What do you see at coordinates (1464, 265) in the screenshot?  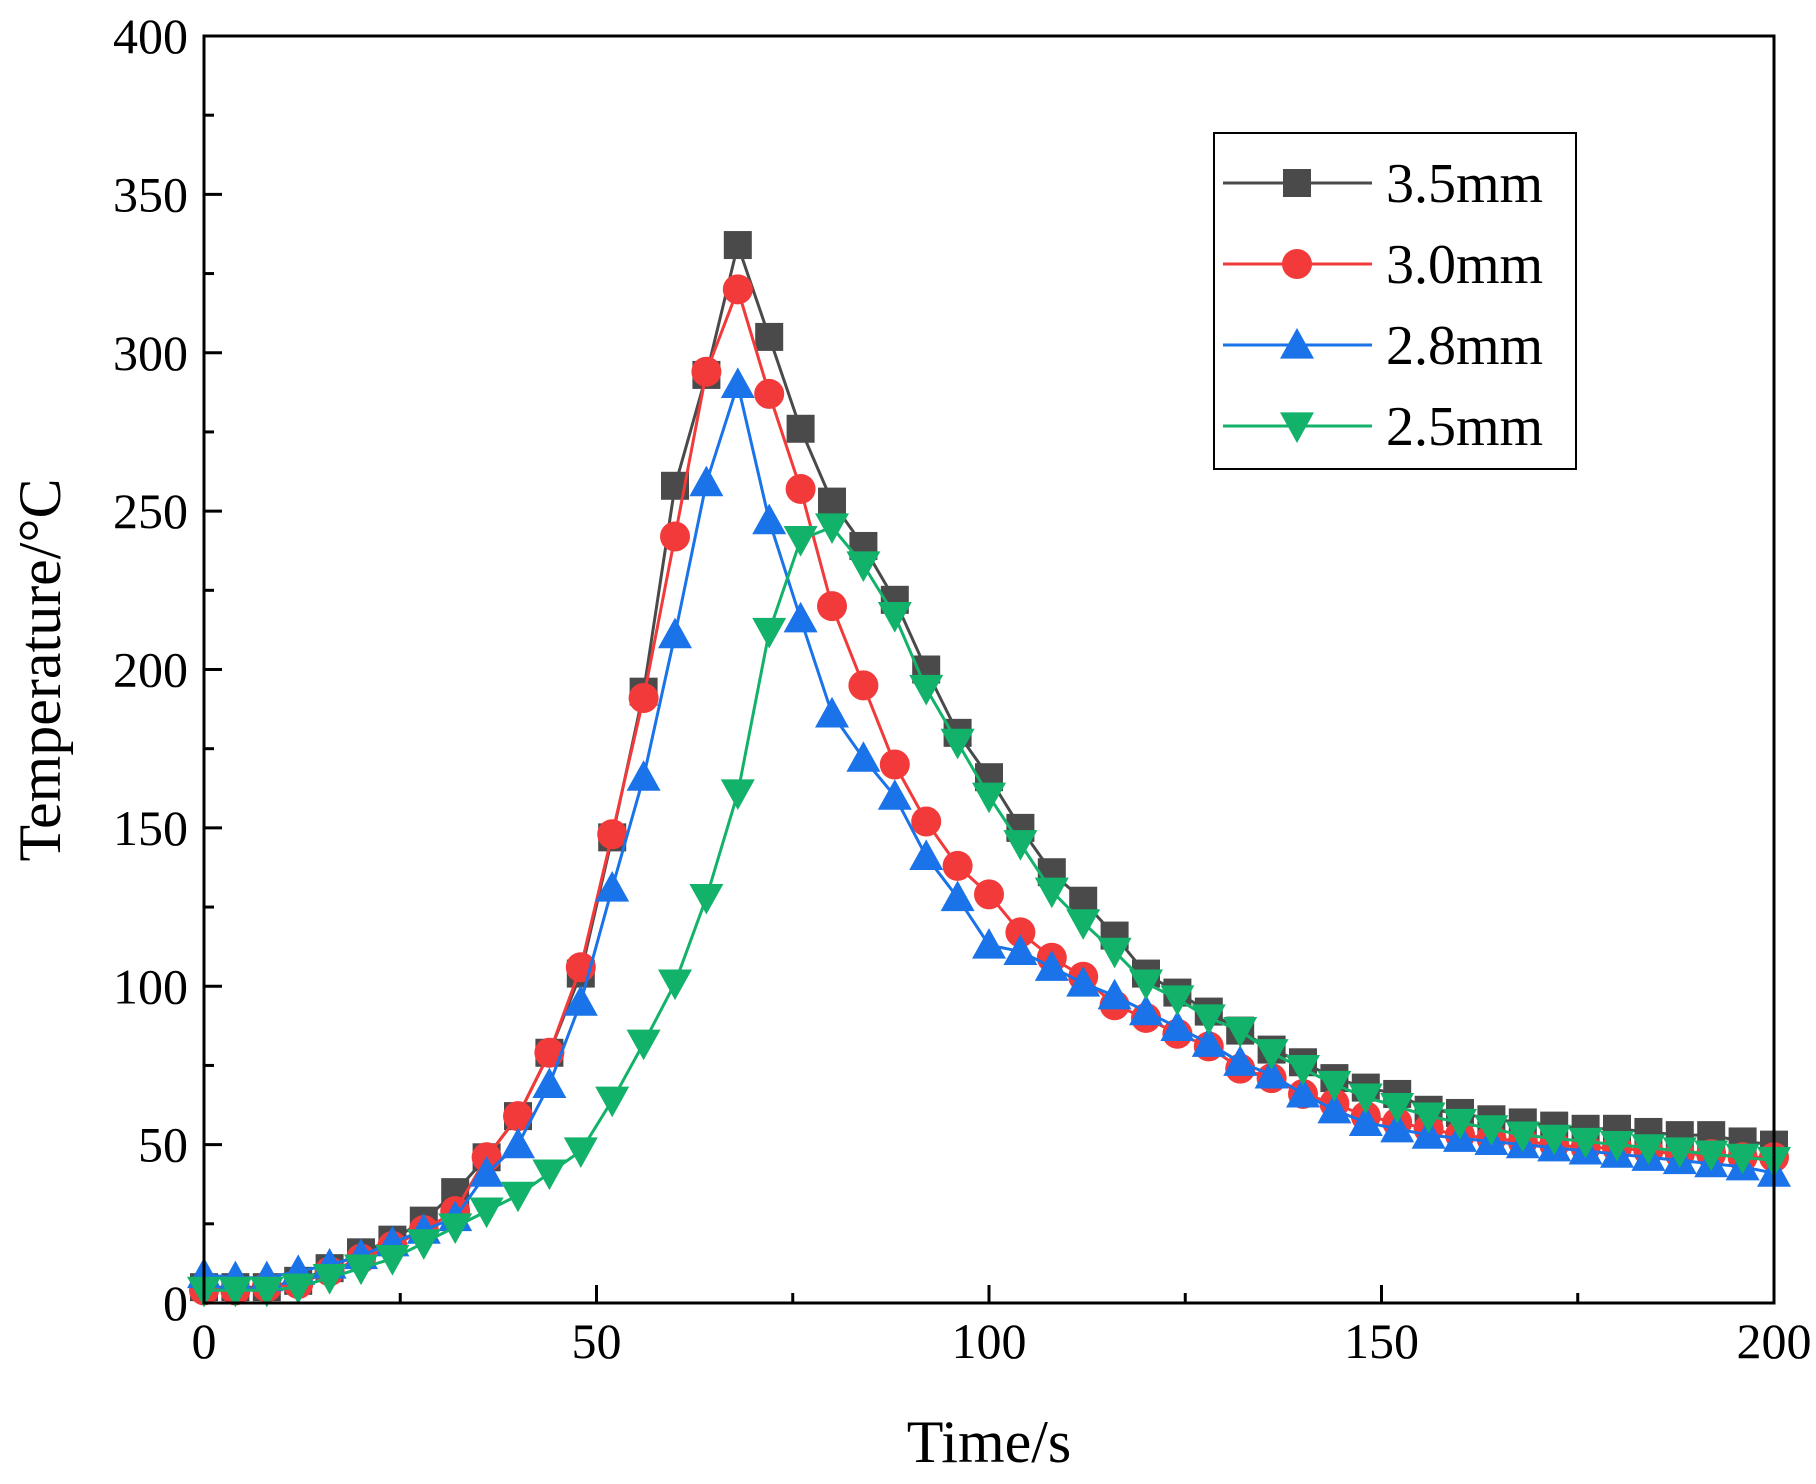 I see `legend-label: 3.0mm` at bounding box center [1464, 265].